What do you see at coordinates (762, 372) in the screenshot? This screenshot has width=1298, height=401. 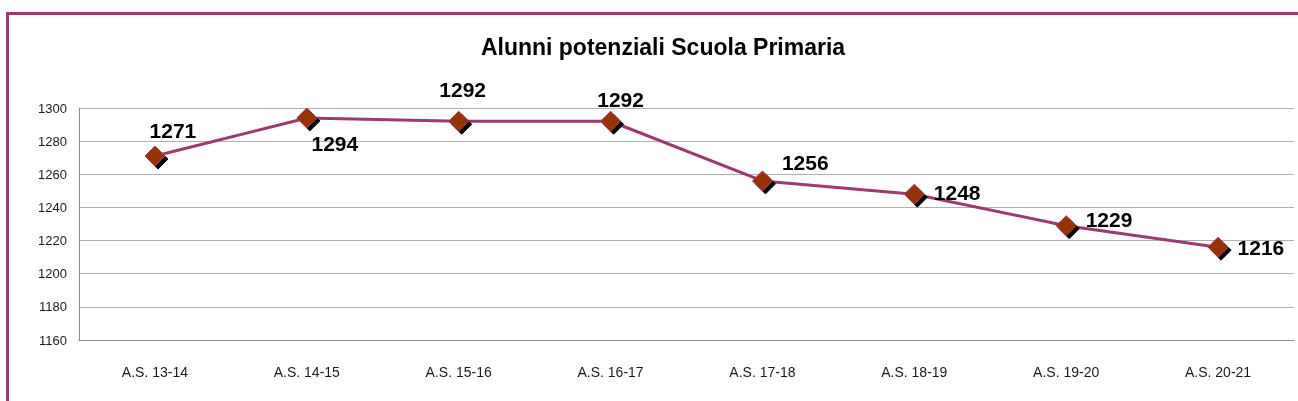 I see `x-tick-label: A.S. 17-18` at bounding box center [762, 372].